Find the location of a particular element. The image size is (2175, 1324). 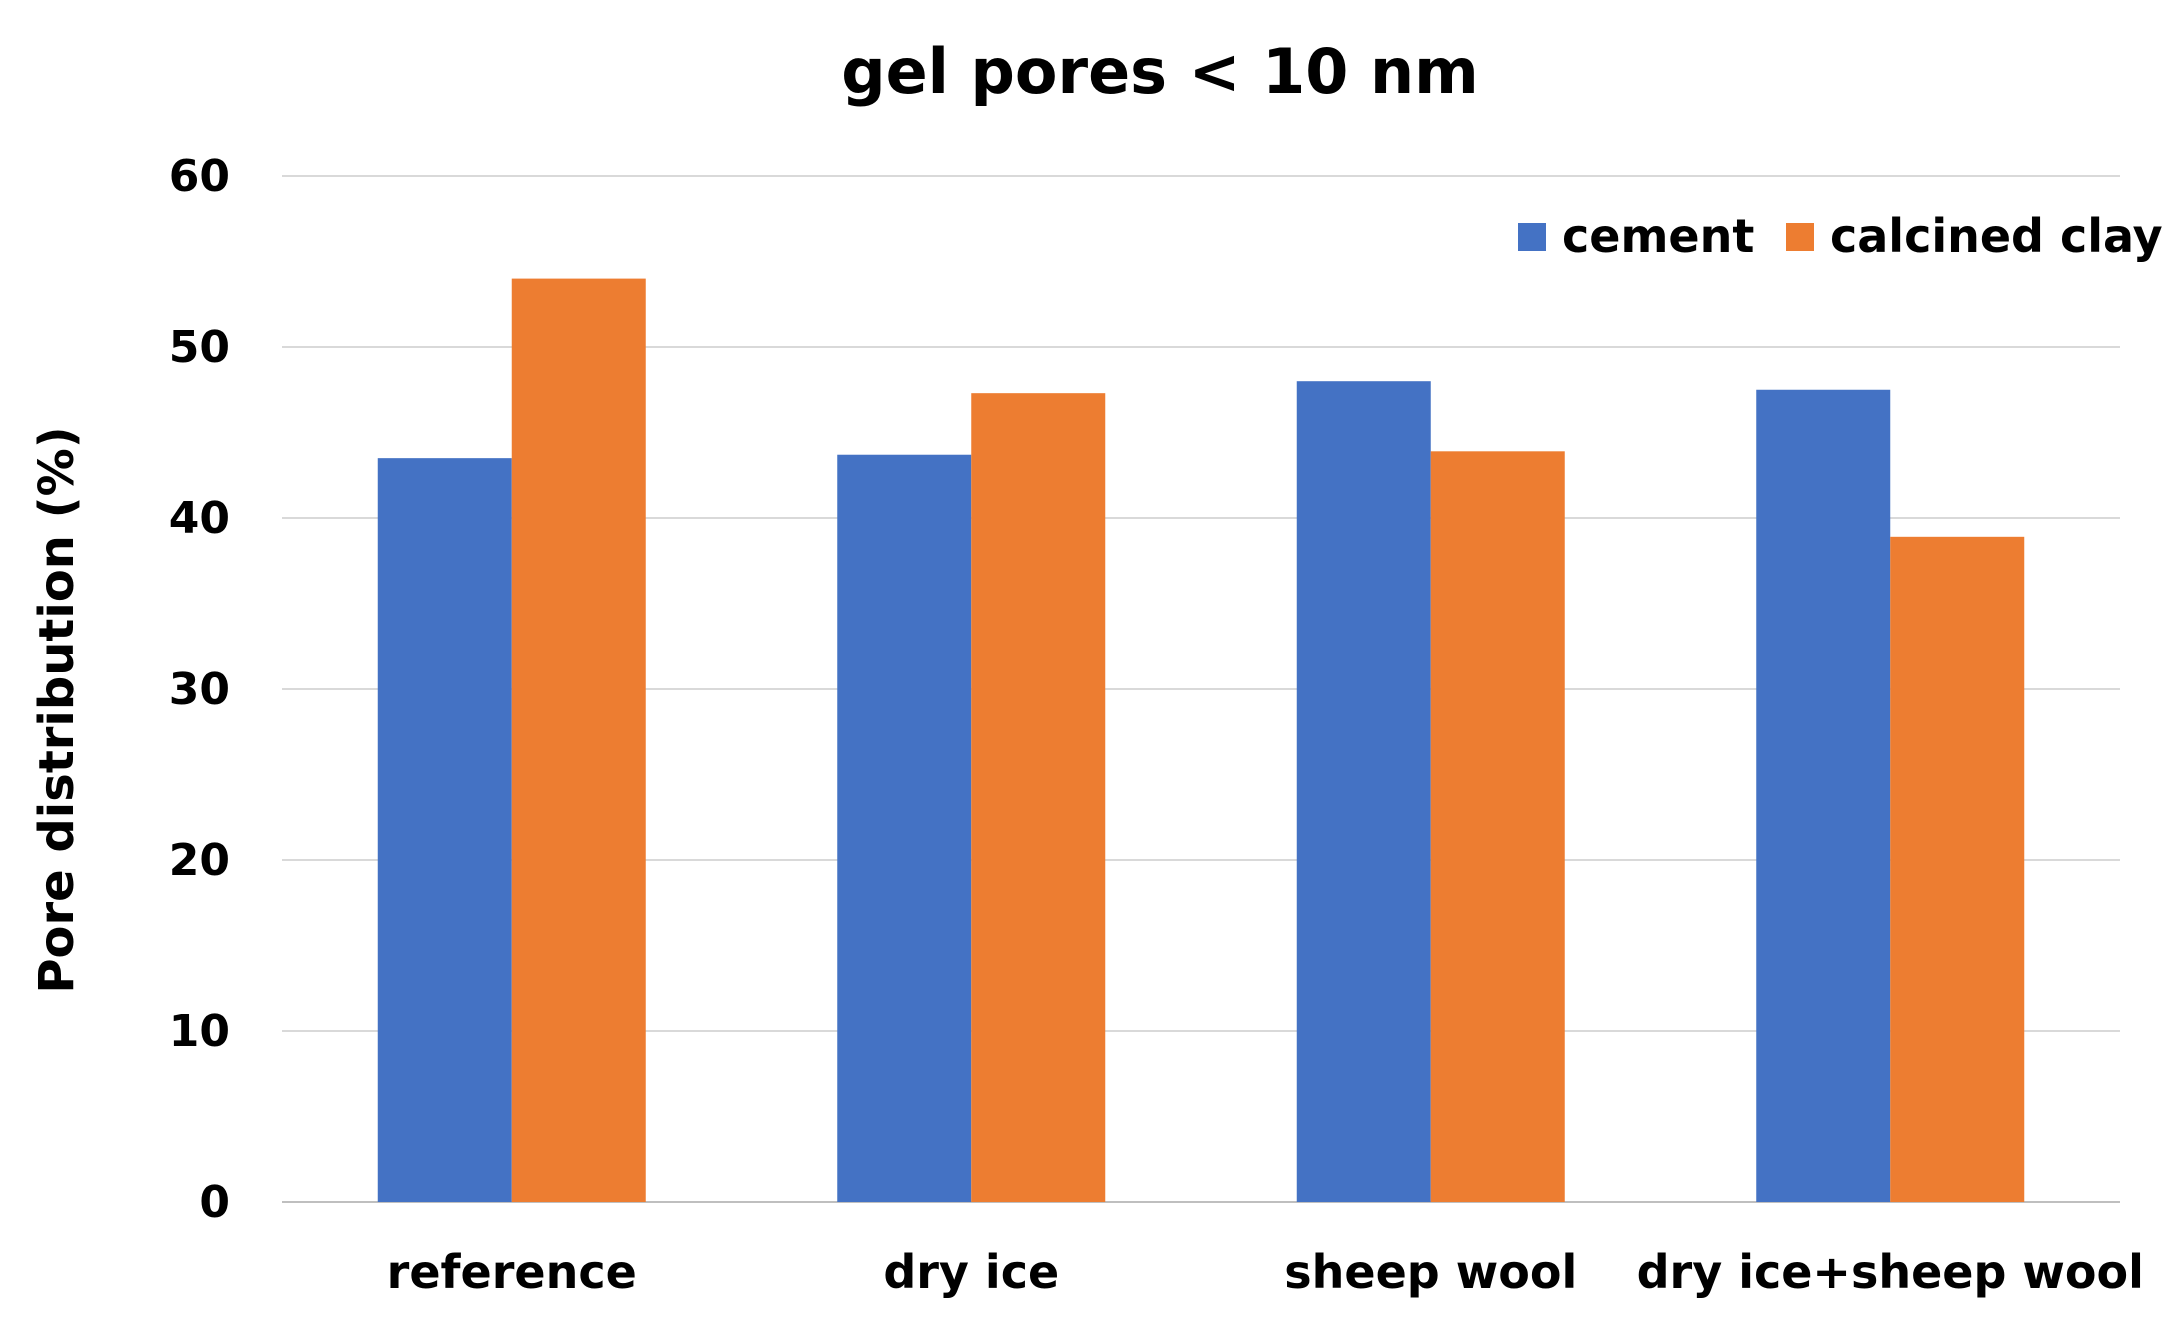

legend-swatch-calcined-clay is located at coordinates (1800, 237).